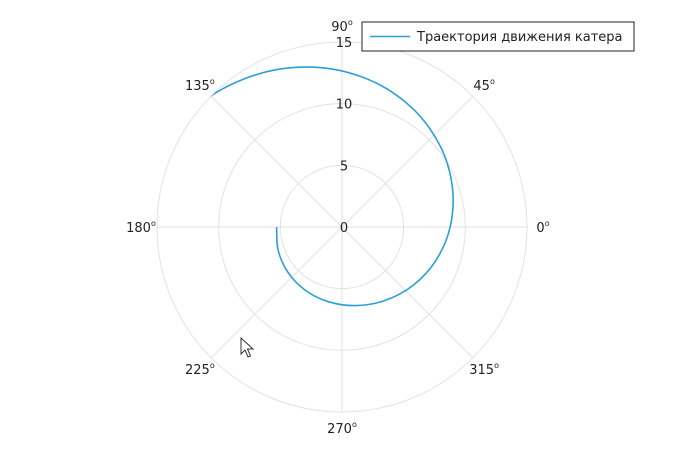 The height and width of the screenshot is (455, 686). What do you see at coordinates (344, 166) in the screenshot?
I see `radial-tick-label: 5` at bounding box center [344, 166].